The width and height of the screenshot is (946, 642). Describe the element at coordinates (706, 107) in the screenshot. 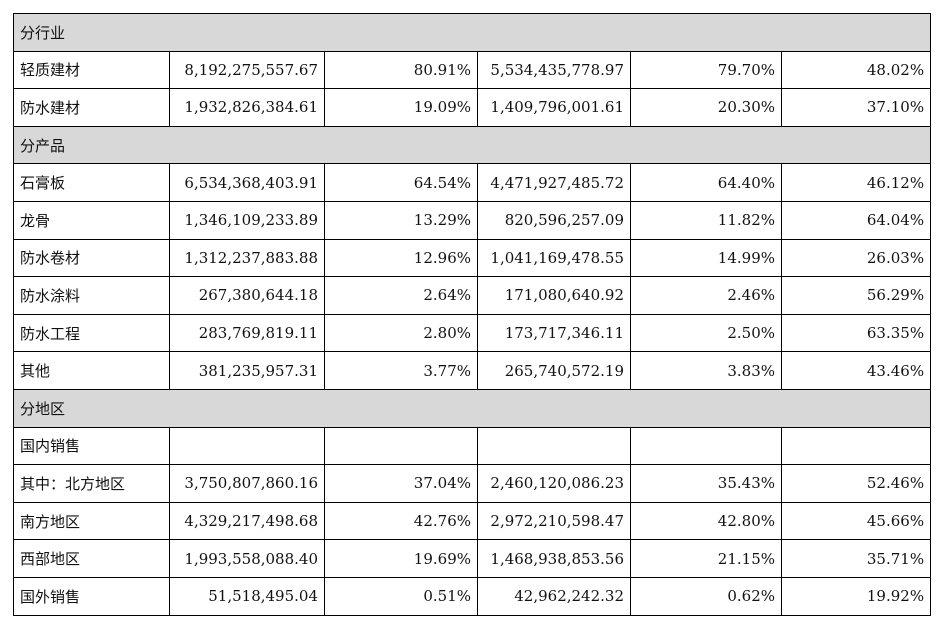

I see `cost-pct-cell: 20.30%` at that location.